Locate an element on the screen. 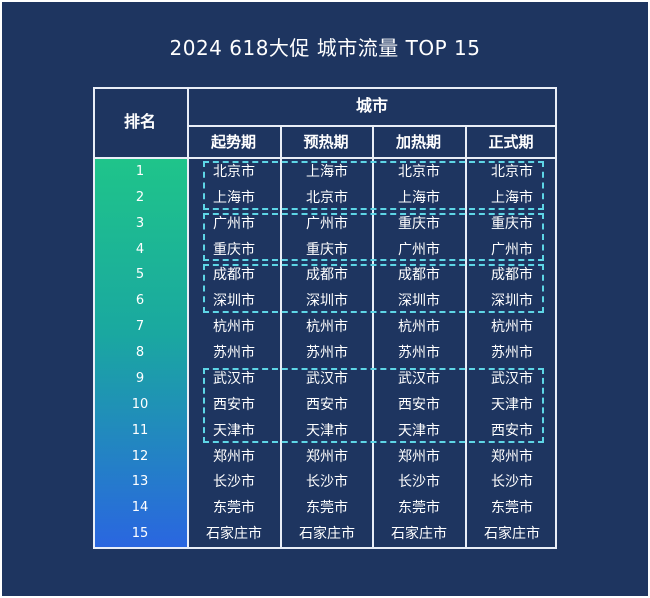  rank-cell: 4 is located at coordinates (140, 249).